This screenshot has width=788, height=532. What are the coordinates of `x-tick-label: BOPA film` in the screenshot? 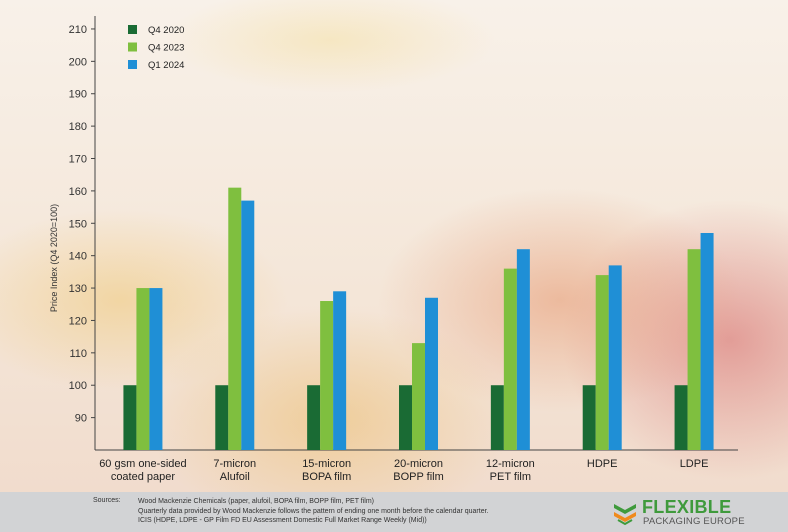 It's located at (326, 477).